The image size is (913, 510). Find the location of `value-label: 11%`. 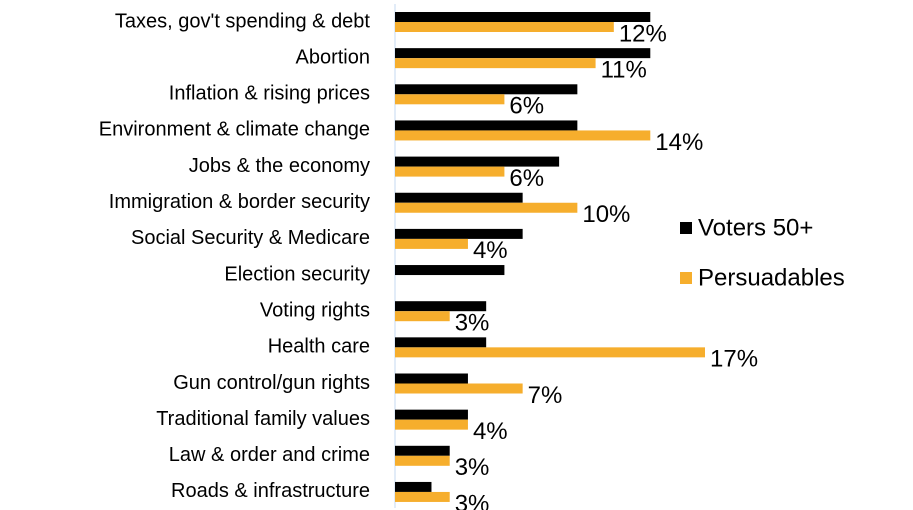

value-label: 11% is located at coordinates (624, 69).